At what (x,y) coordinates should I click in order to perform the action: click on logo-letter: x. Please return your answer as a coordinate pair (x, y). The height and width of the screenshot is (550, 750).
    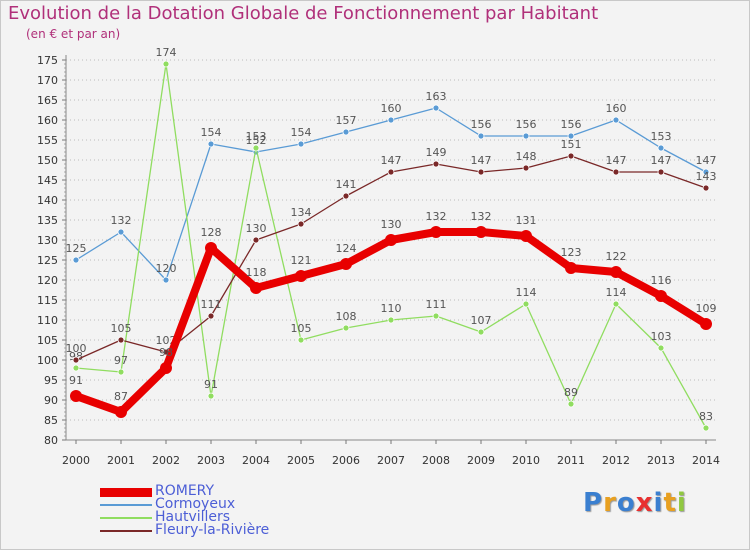
    Looking at the image, I should click on (644, 503).